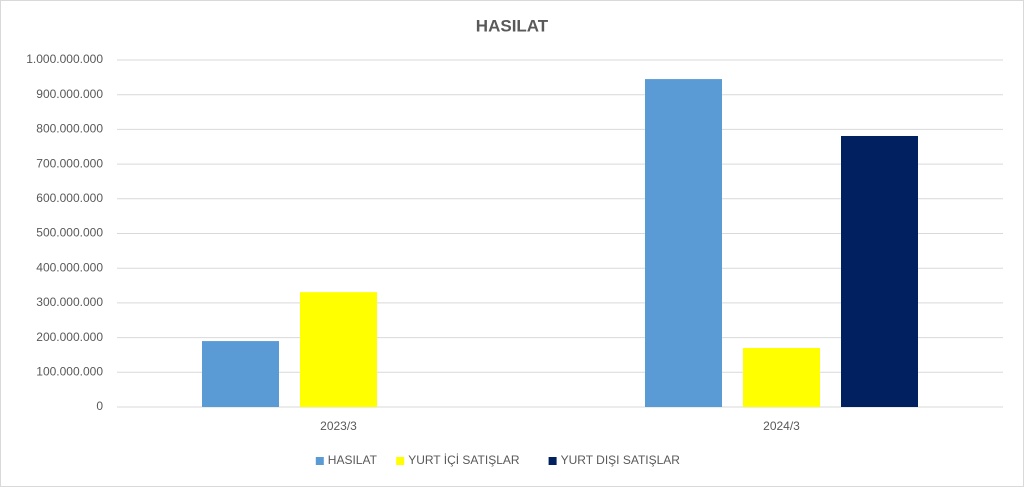  What do you see at coordinates (64, 59) in the screenshot?
I see `y-tick-label: 1.000.000.000` at bounding box center [64, 59].